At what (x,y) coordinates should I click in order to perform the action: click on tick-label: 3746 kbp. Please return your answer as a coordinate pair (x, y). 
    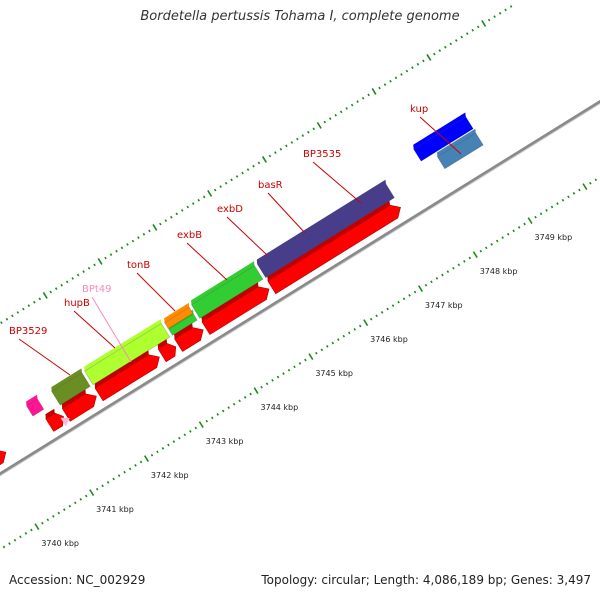
    Looking at the image, I should click on (389, 339).